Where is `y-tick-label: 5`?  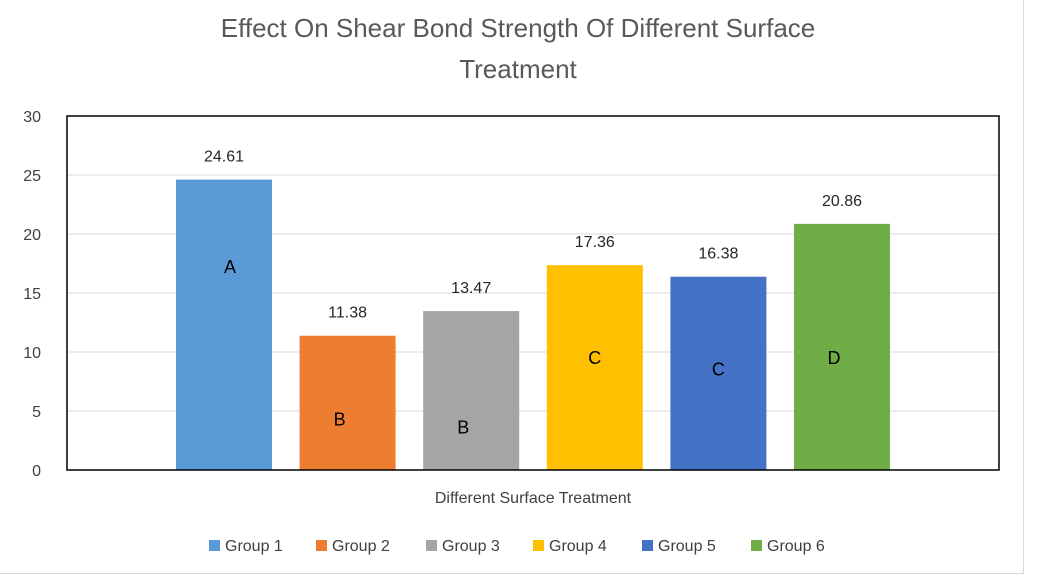
y-tick-label: 5 is located at coordinates (36, 412).